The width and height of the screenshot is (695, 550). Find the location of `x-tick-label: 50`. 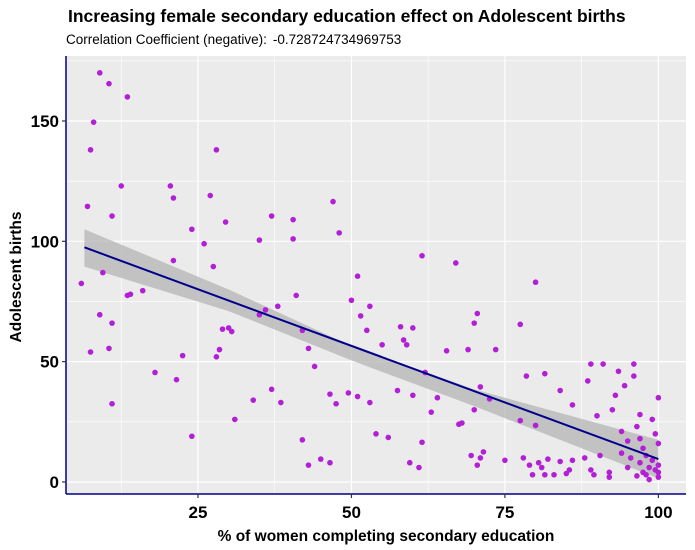

x-tick-label: 50 is located at coordinates (351, 512).